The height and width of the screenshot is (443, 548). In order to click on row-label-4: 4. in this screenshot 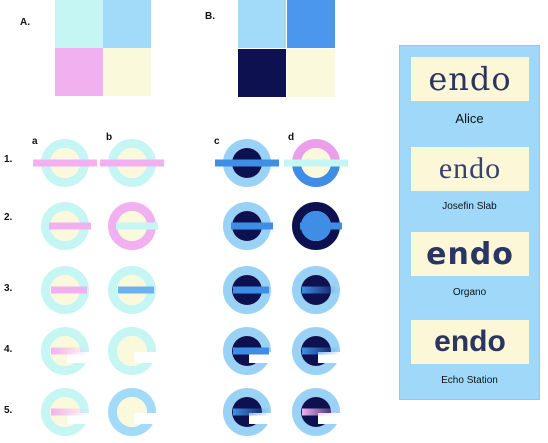, I will do `click(8, 349)`.